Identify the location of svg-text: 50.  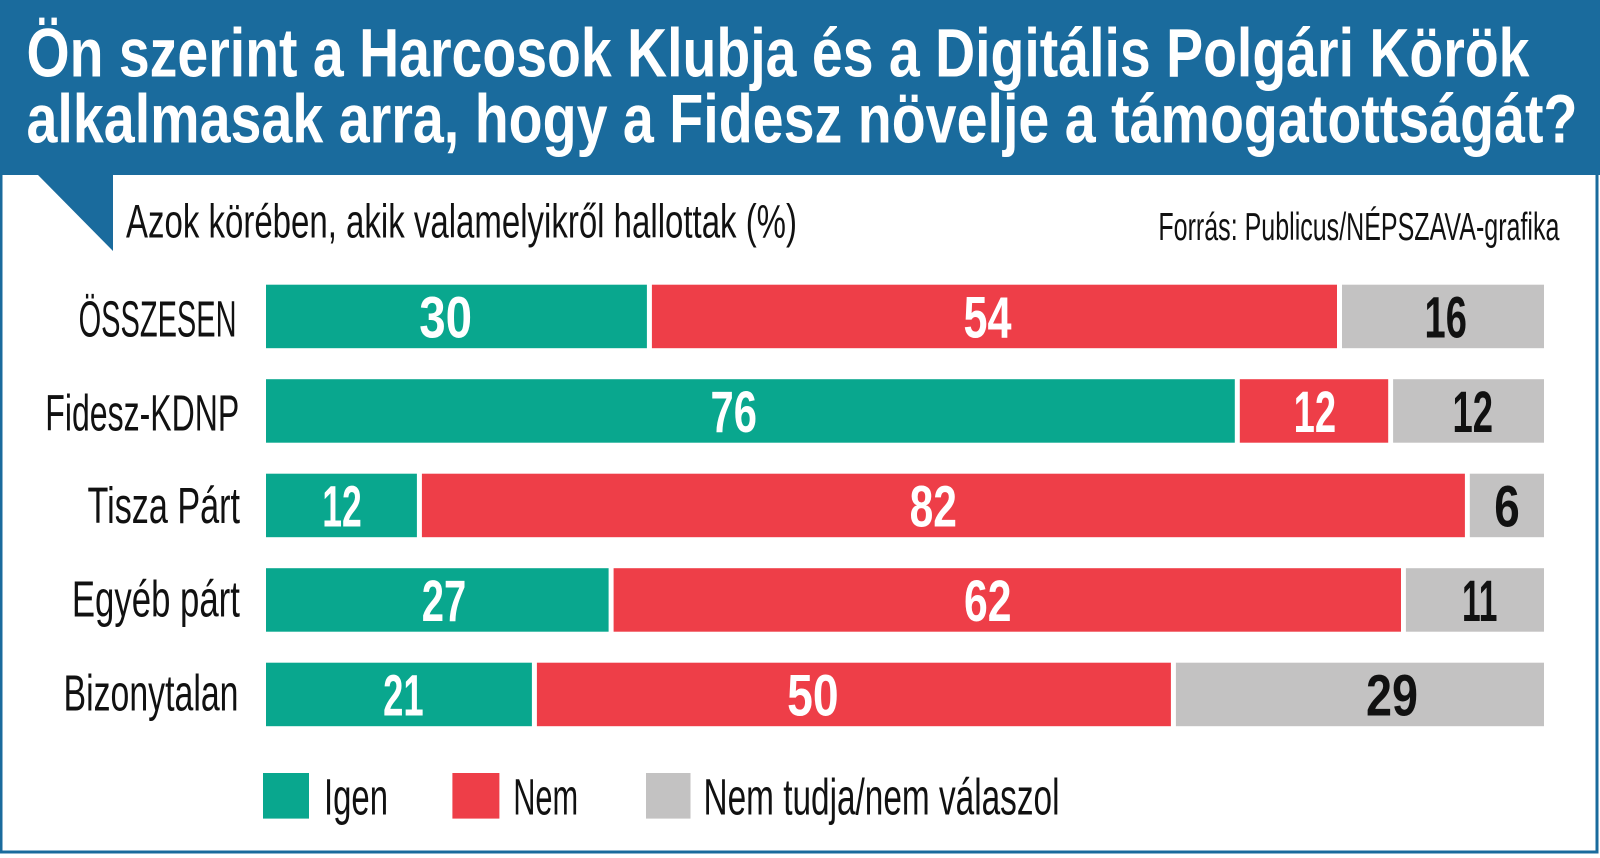
(813, 696).